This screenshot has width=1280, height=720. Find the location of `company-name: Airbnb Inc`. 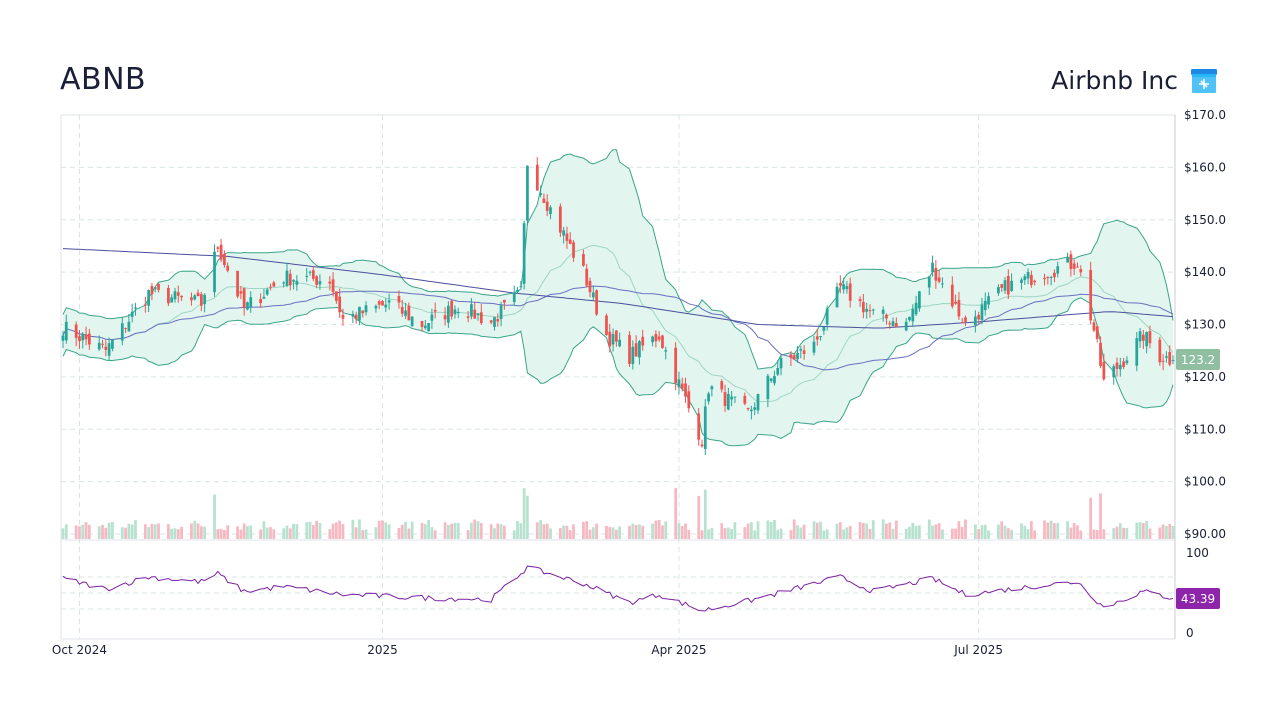

company-name: Airbnb Inc is located at coordinates (1114, 80).